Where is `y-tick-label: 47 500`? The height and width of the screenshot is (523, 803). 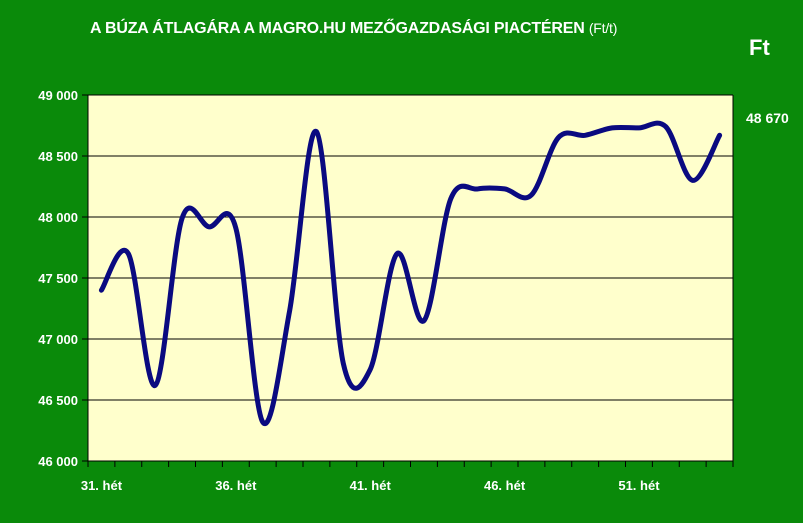 y-tick-label: 47 500 is located at coordinates (58, 278).